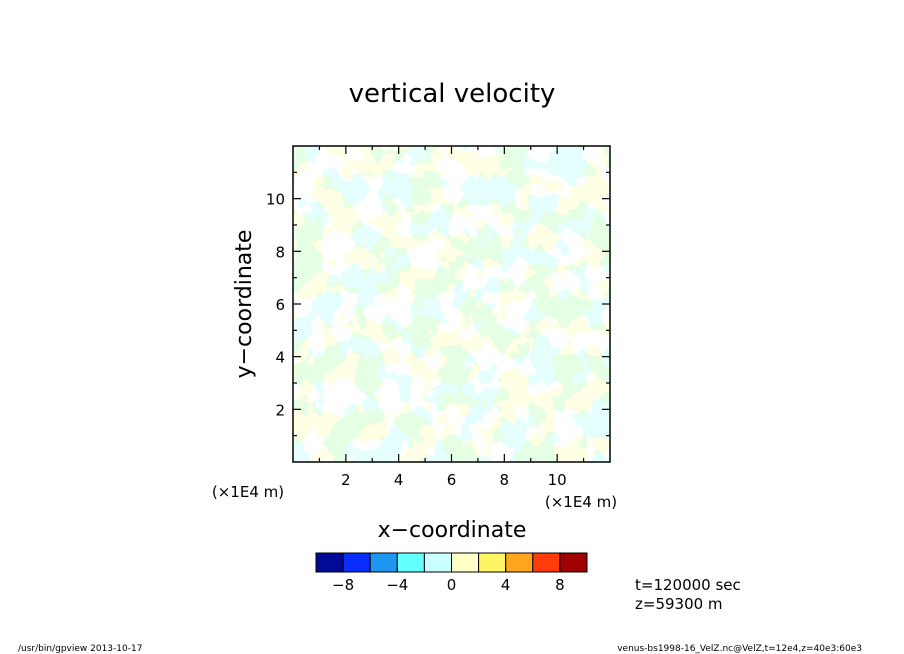 The image size is (904, 654). What do you see at coordinates (280, 305) in the screenshot?
I see `y-tick-label: 6` at bounding box center [280, 305].